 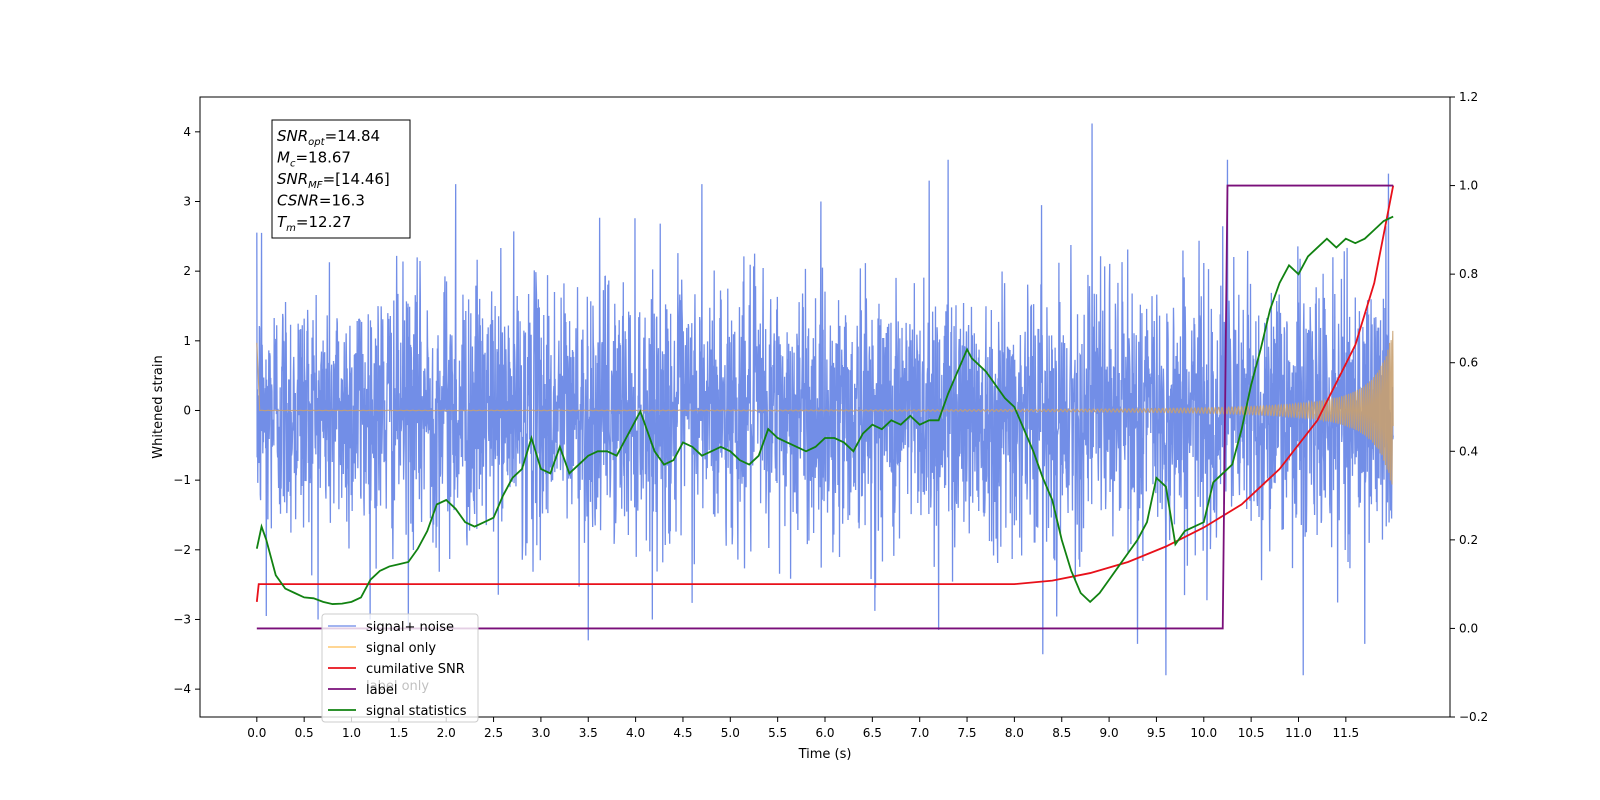 What do you see at coordinates (1061, 733) in the screenshot?
I see `x-tick-label: 8.5` at bounding box center [1061, 733].